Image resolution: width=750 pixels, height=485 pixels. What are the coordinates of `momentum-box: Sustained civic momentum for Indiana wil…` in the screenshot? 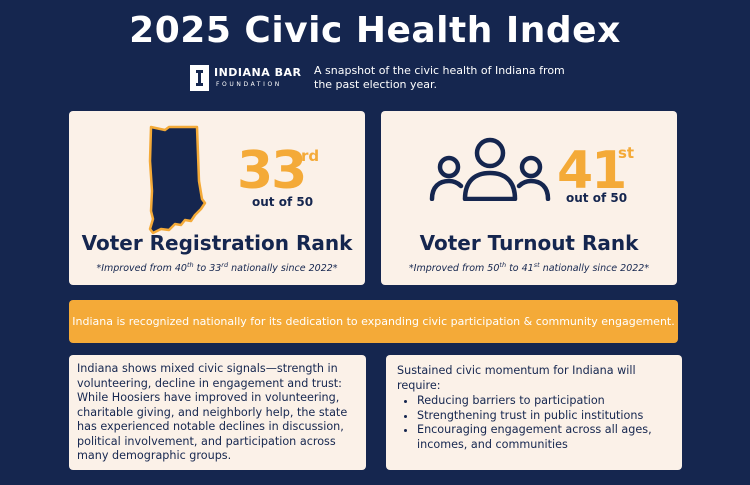 It's located at (534, 412).